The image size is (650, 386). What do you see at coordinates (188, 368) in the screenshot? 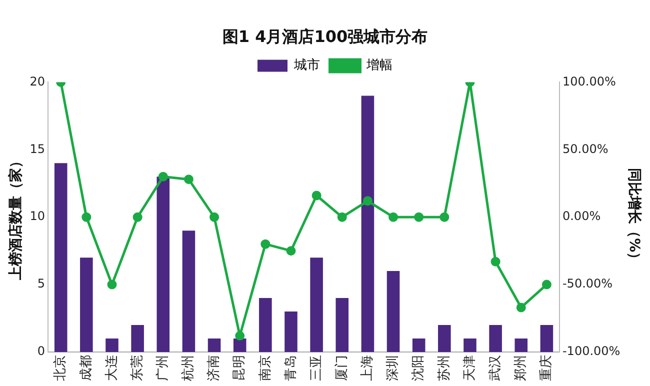
I see `x-tick-label: 杭州` at bounding box center [188, 368].